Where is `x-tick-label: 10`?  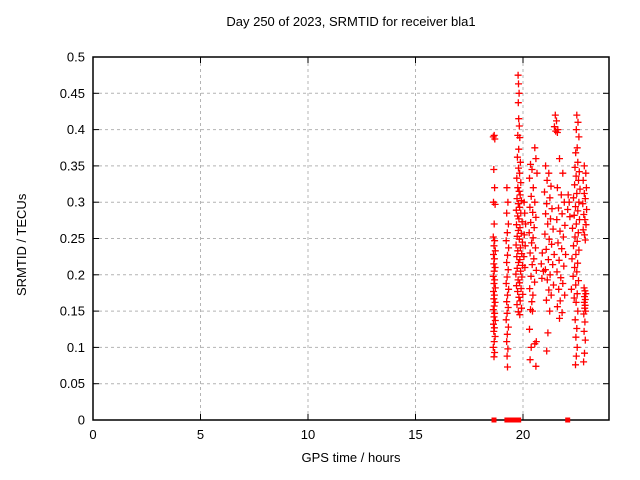 x-tick-label: 10 is located at coordinates (308, 434).